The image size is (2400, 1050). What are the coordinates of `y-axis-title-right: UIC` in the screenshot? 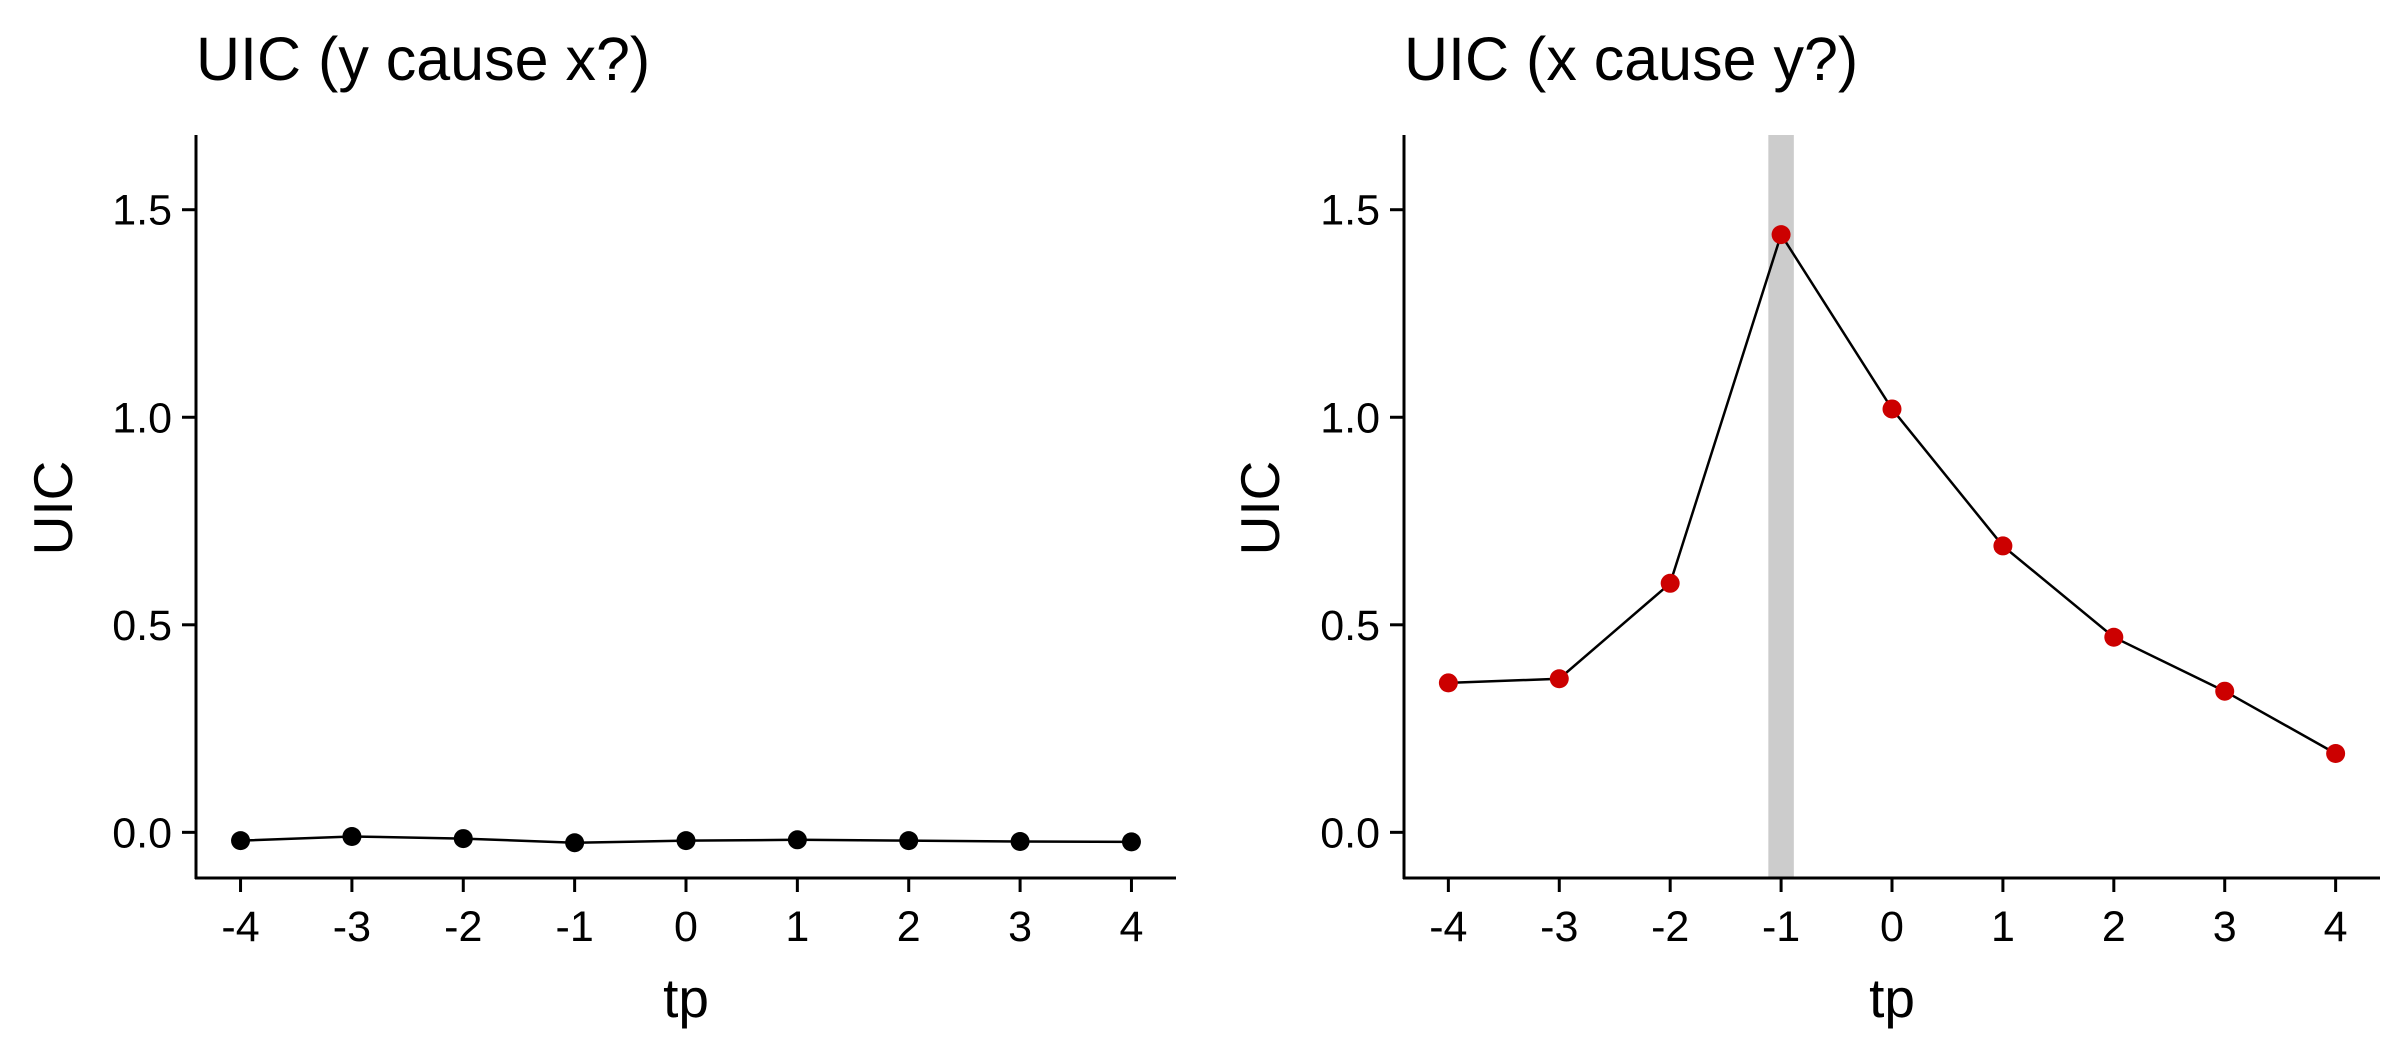 It's located at (1260, 508).